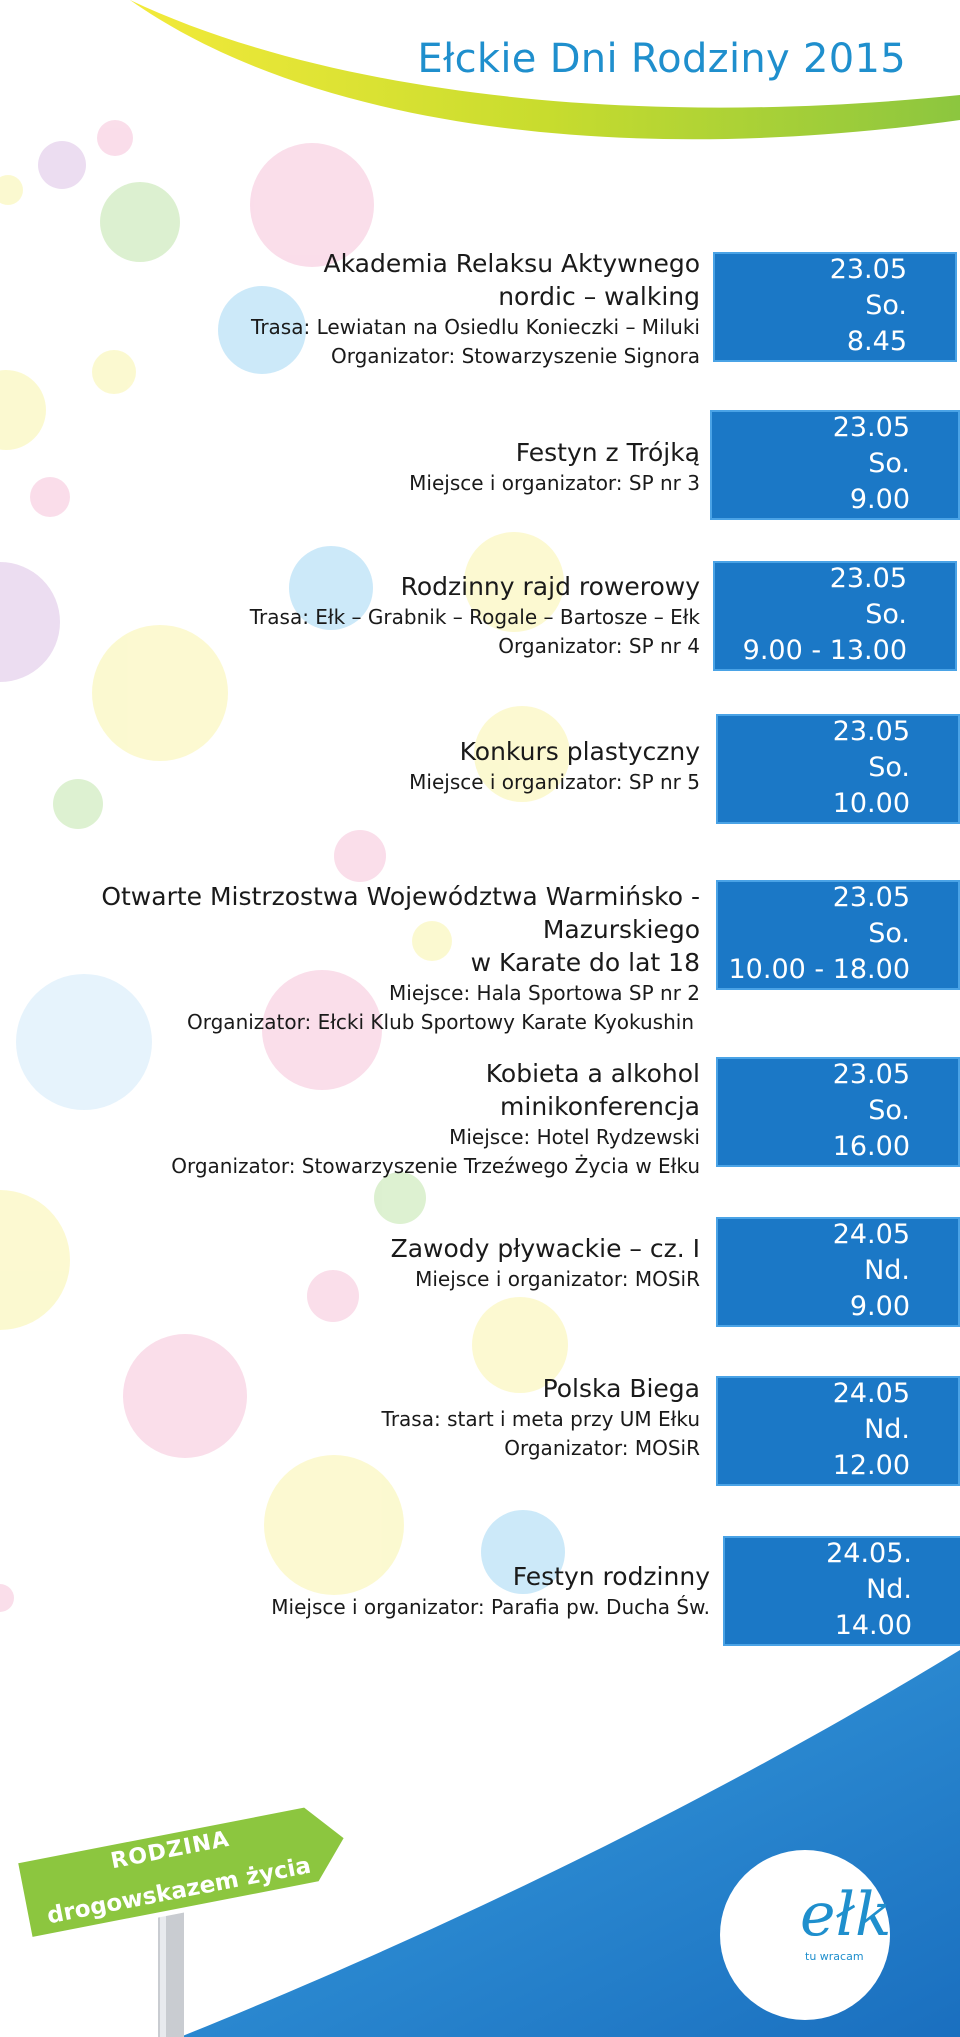 This screenshot has width=960, height=2037. What do you see at coordinates (876, 341) in the screenshot?
I see `event-time: 8.45` at bounding box center [876, 341].